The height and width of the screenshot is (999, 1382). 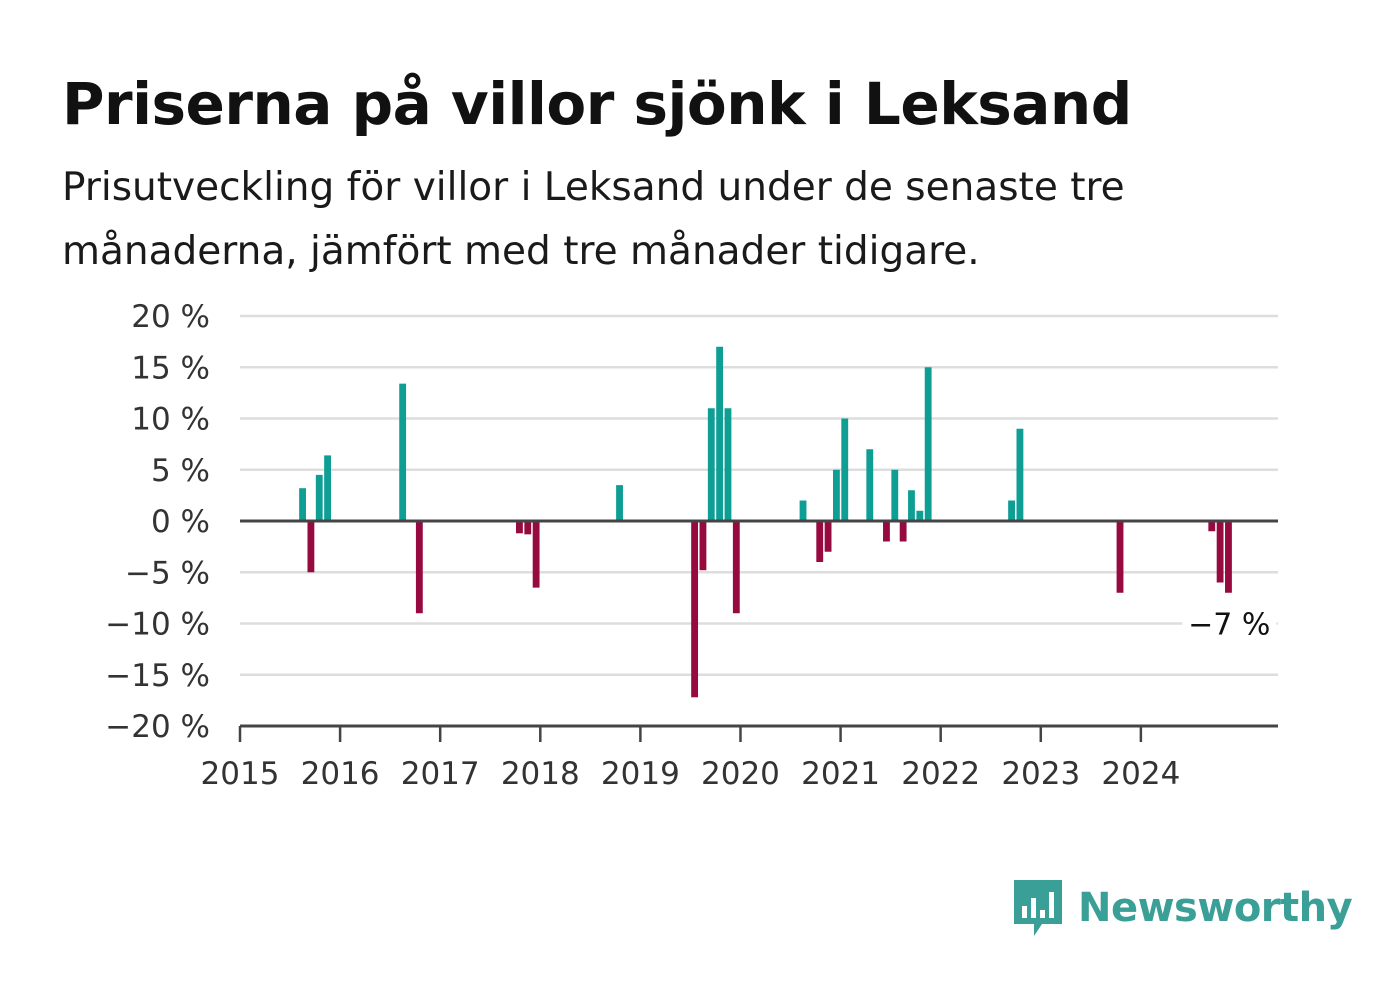 I want to click on brand-logo: Newsworthy, so click(x=1182, y=908).